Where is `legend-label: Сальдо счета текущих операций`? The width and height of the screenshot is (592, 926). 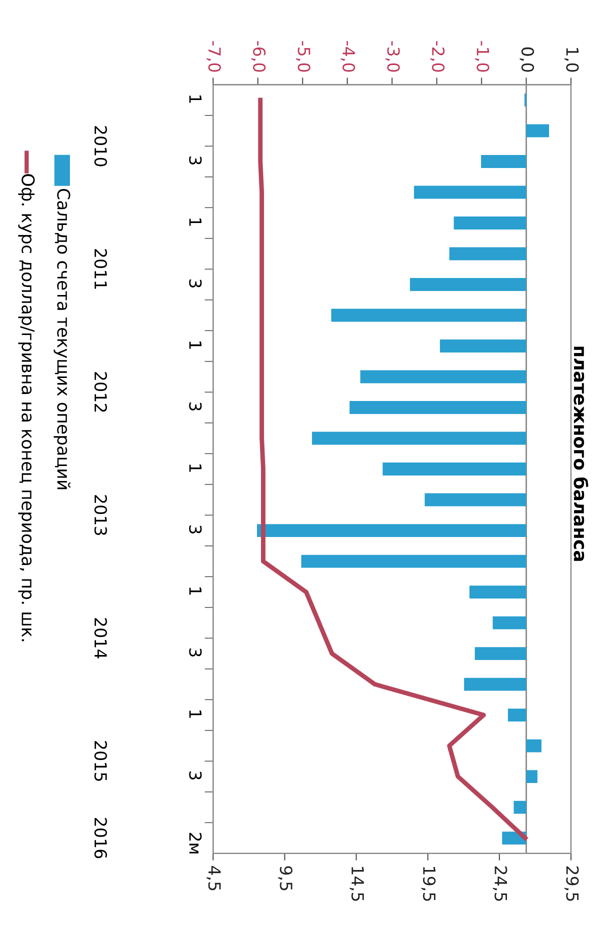
legend-label: Сальдо счета текущих операций is located at coordinates (62, 339).